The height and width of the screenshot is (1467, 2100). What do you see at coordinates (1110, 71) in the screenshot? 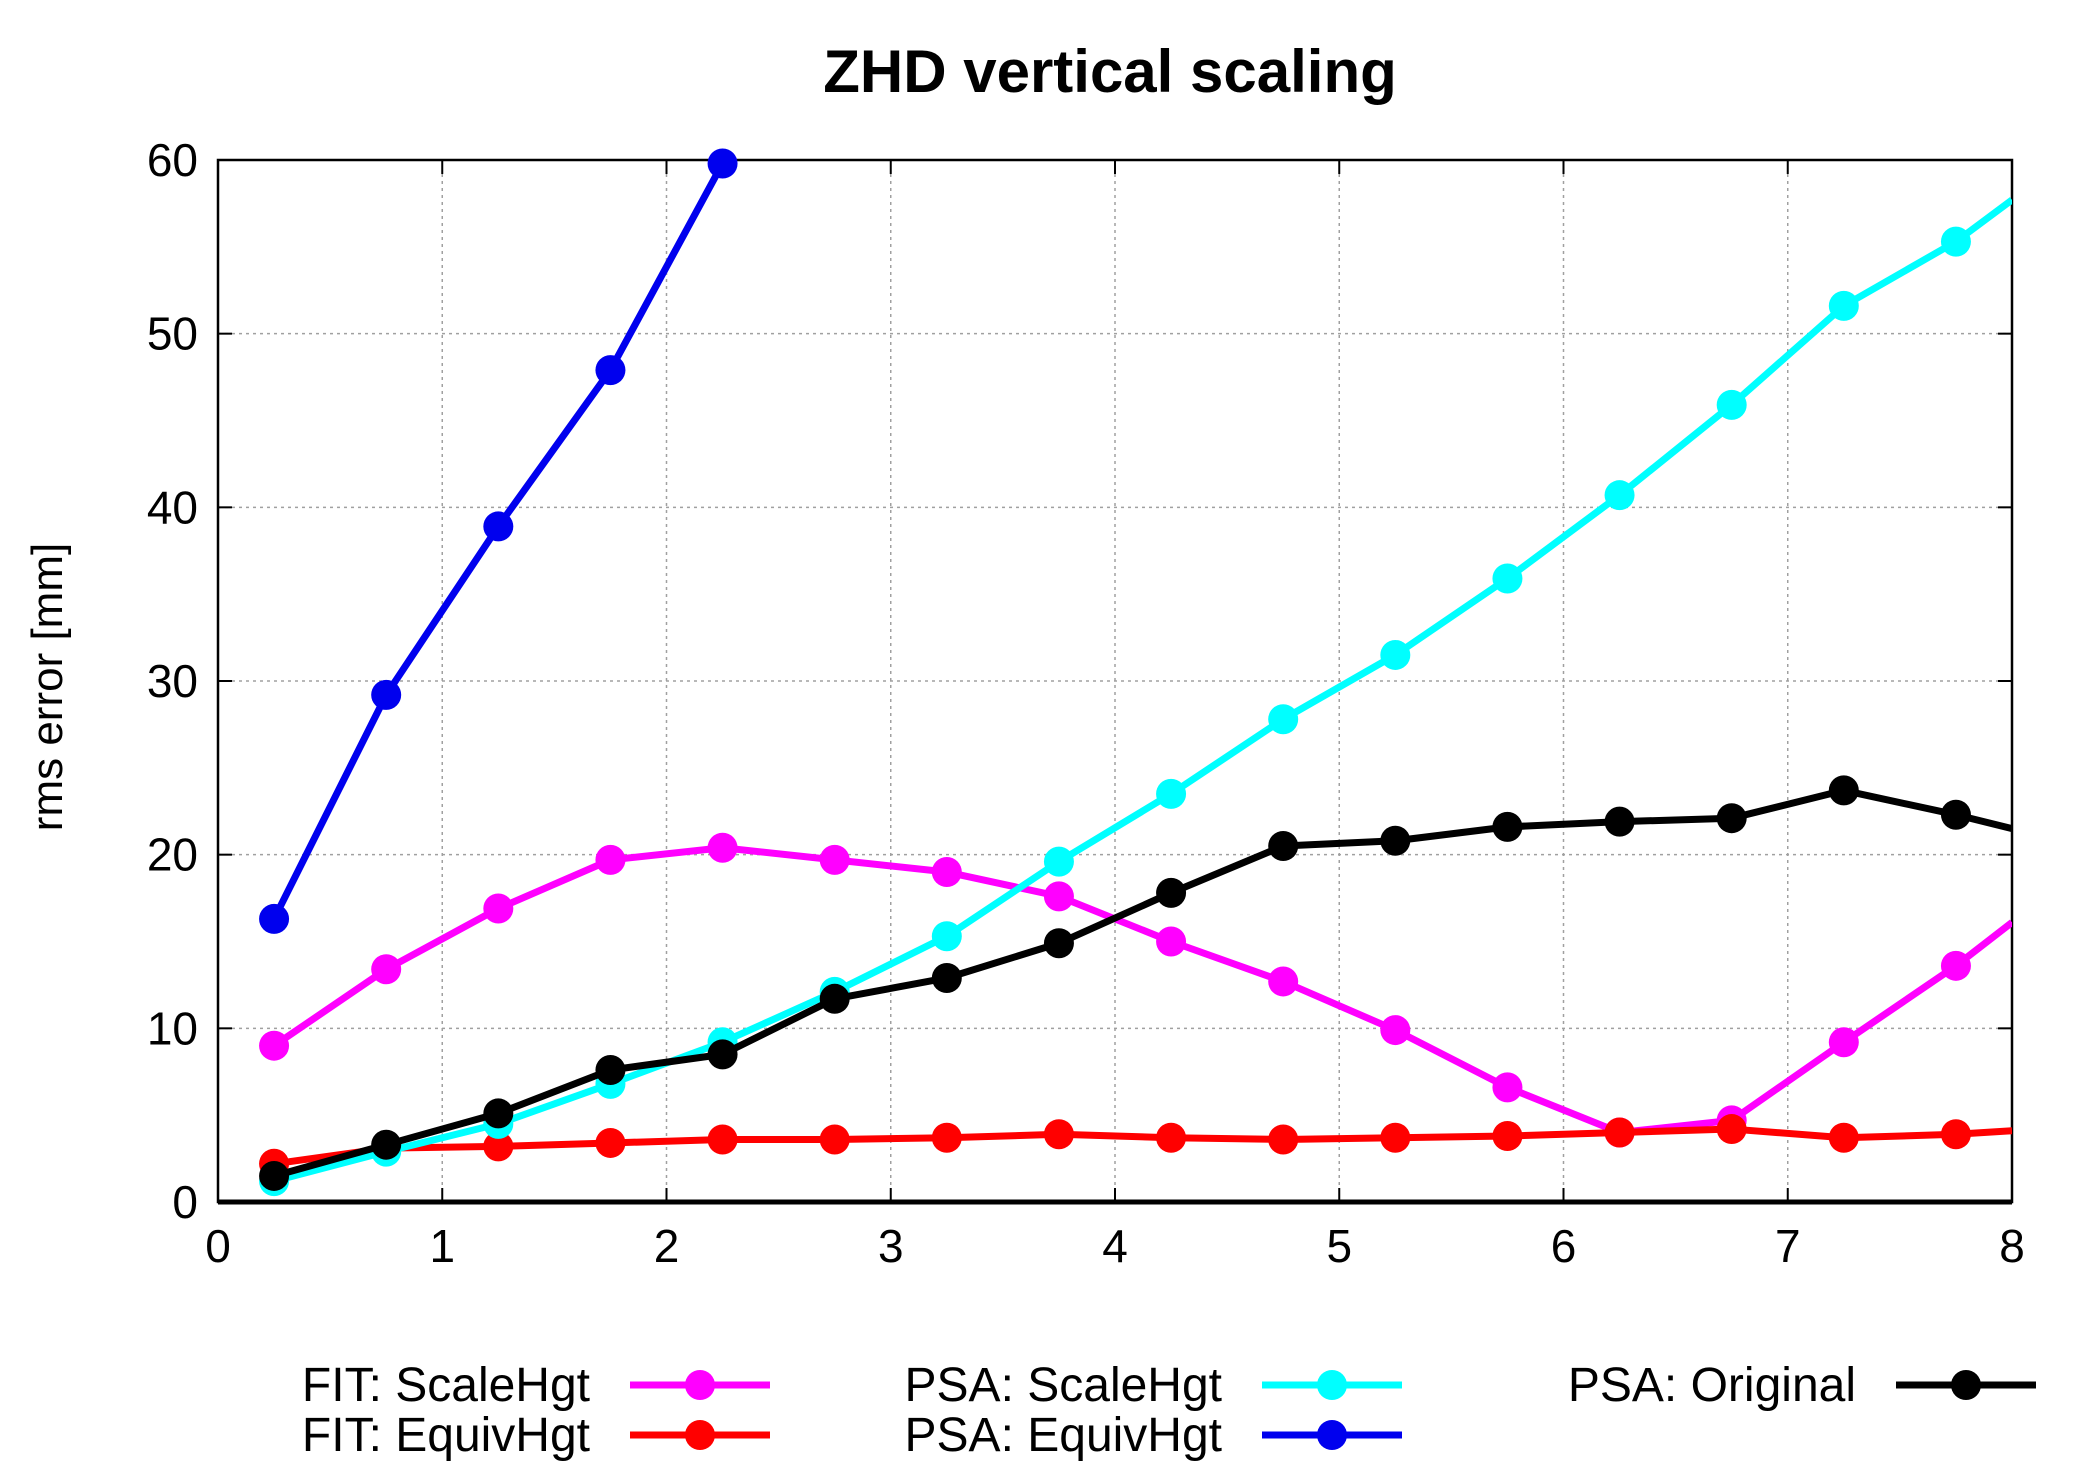
I see `chart-title: ZHD vertical scaling` at bounding box center [1110, 71].